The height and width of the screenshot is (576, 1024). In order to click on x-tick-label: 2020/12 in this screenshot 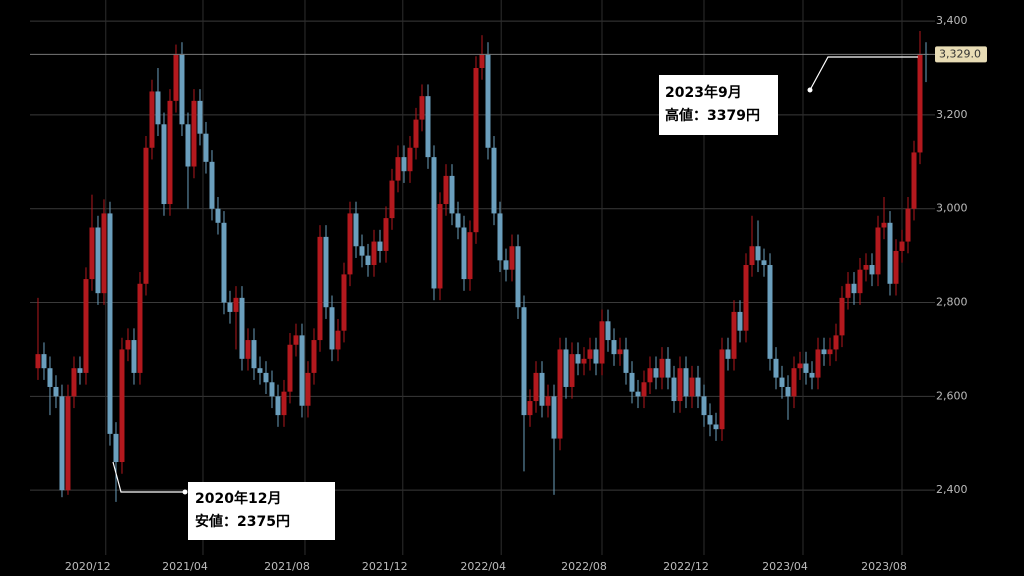, I will do `click(88, 566)`.